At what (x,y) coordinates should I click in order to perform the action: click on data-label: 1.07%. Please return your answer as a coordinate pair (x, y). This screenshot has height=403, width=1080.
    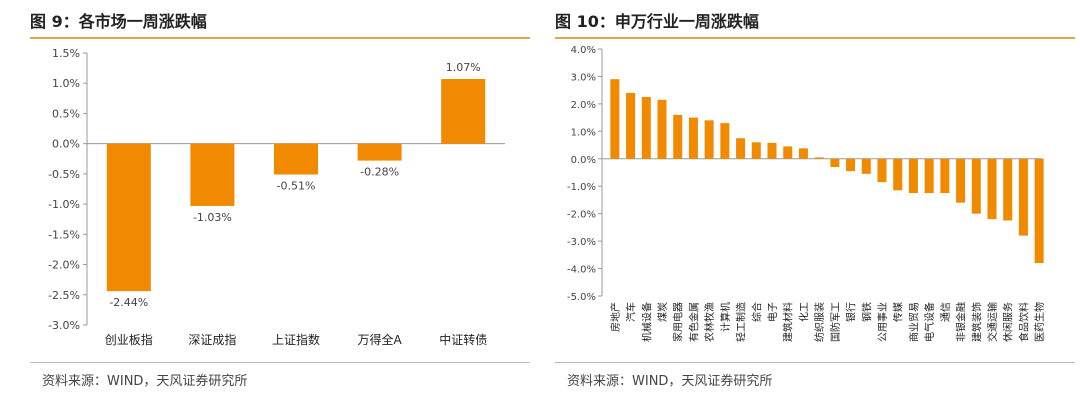
    Looking at the image, I should click on (463, 67).